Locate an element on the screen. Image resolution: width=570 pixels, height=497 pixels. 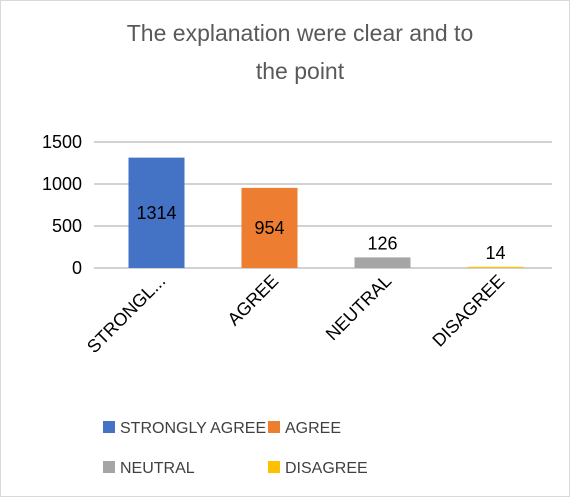
y-tick-label: 500 is located at coordinates (67, 226).